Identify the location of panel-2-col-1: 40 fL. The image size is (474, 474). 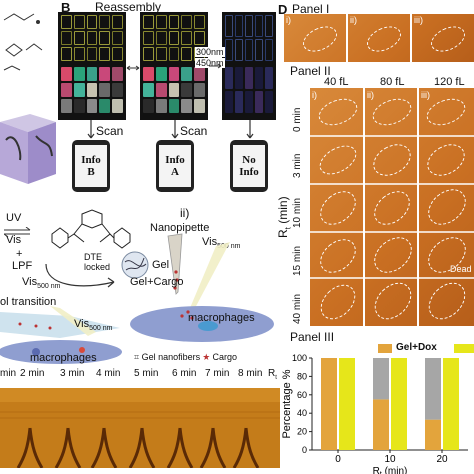
(336, 82).